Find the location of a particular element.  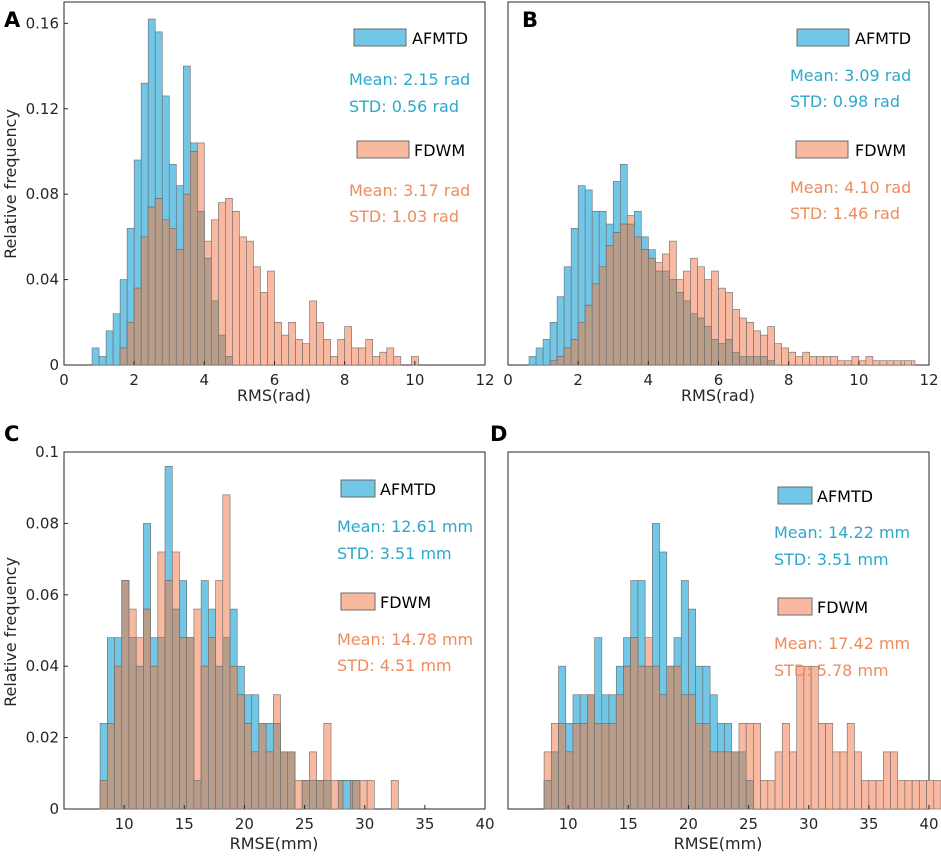

panel-d-xlabel: RMSE(mm) is located at coordinates (718, 843).